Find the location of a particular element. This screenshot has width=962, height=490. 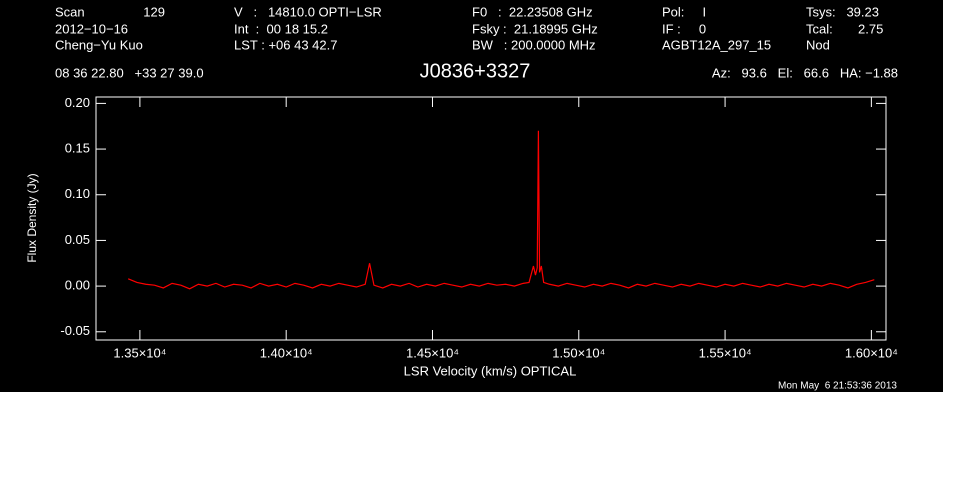

x-tick-label: 1.50×10⁴ is located at coordinates (578, 352).